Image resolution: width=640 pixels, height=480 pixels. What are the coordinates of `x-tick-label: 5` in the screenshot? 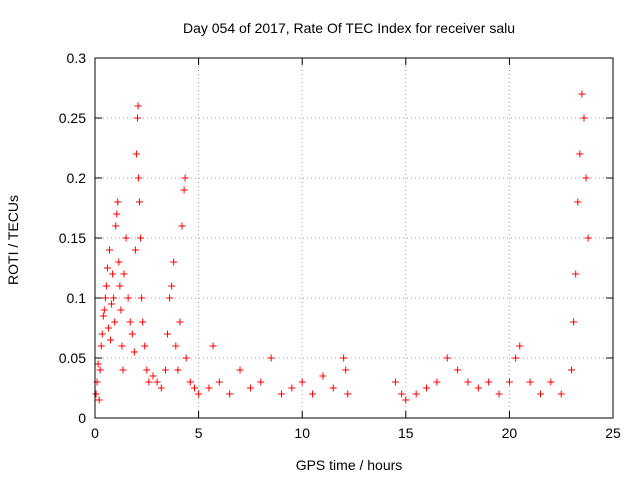 It's located at (199, 433).